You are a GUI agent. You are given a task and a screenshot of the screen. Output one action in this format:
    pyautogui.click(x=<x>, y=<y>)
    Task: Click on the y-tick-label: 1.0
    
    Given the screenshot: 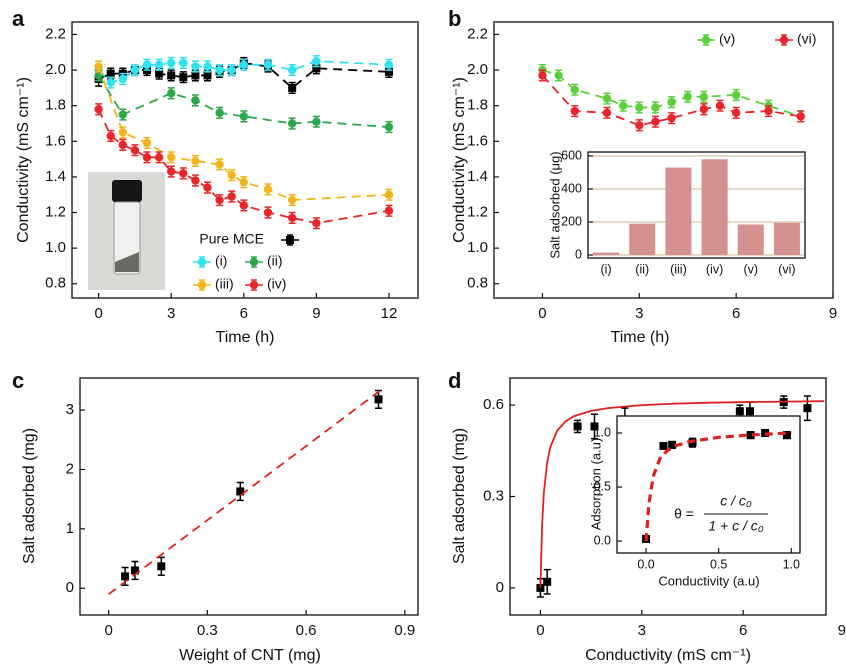 What is the action you would take?
    pyautogui.click(x=602, y=432)
    